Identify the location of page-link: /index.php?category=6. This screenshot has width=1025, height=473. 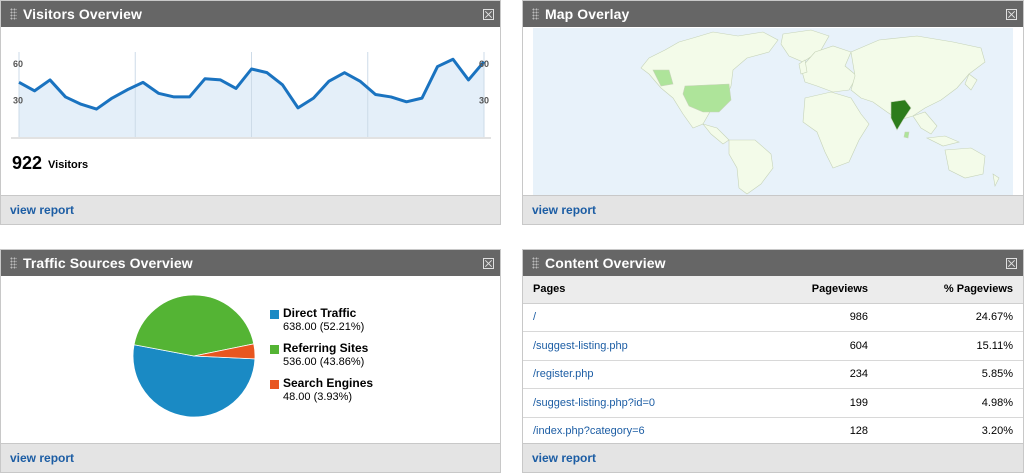
(589, 431).